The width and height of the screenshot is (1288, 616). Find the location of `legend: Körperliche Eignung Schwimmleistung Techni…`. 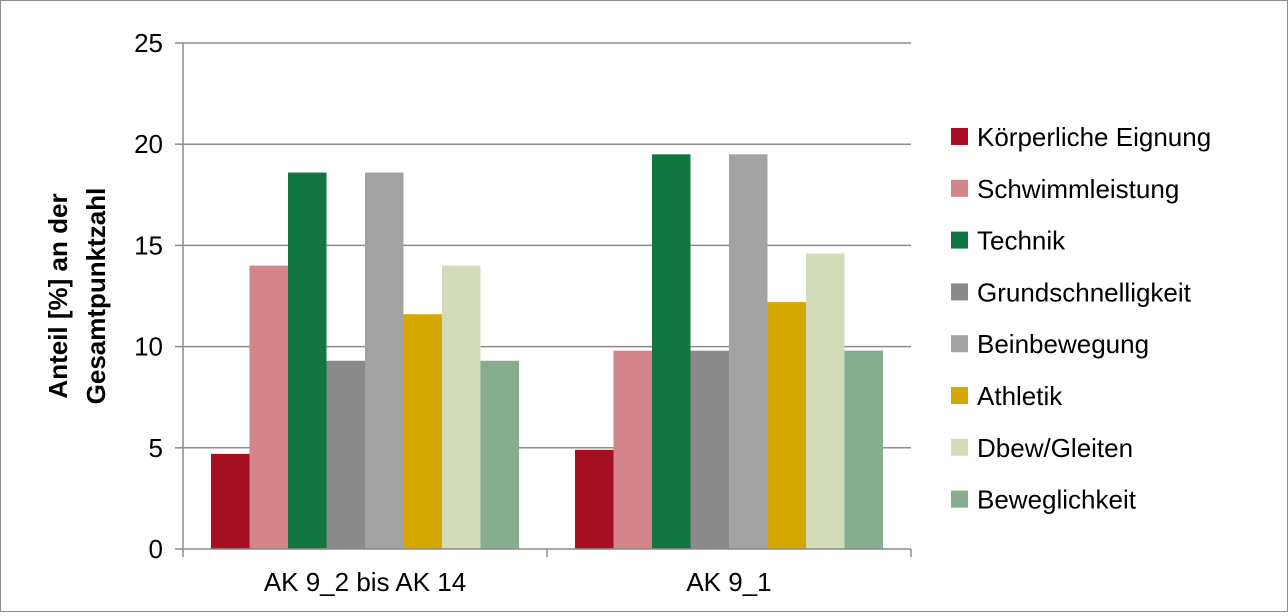

legend: Körperliche Eignung Schwimmleistung Techni… is located at coordinates (1081, 318).